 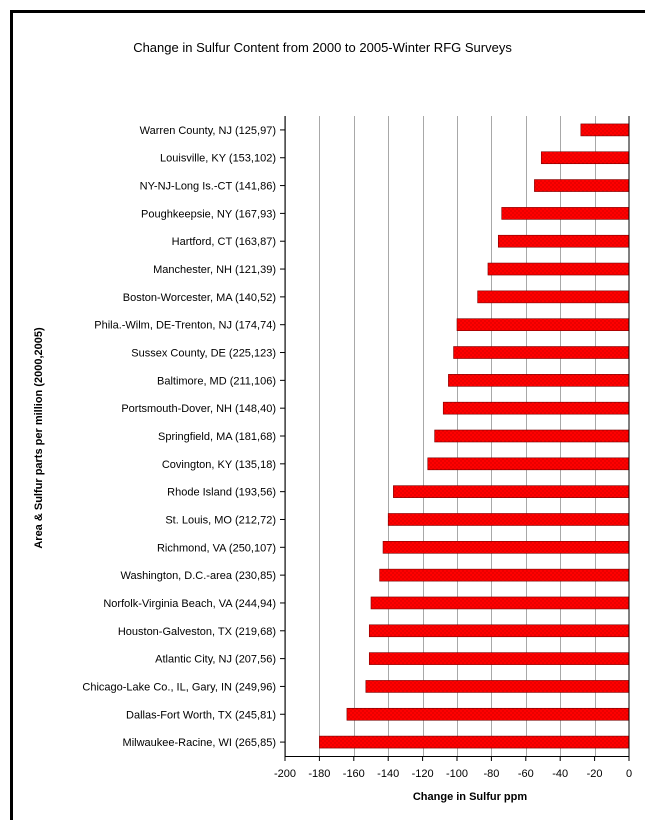 I want to click on category-label: Manchester, NH (121,39), so click(x=214, y=270).